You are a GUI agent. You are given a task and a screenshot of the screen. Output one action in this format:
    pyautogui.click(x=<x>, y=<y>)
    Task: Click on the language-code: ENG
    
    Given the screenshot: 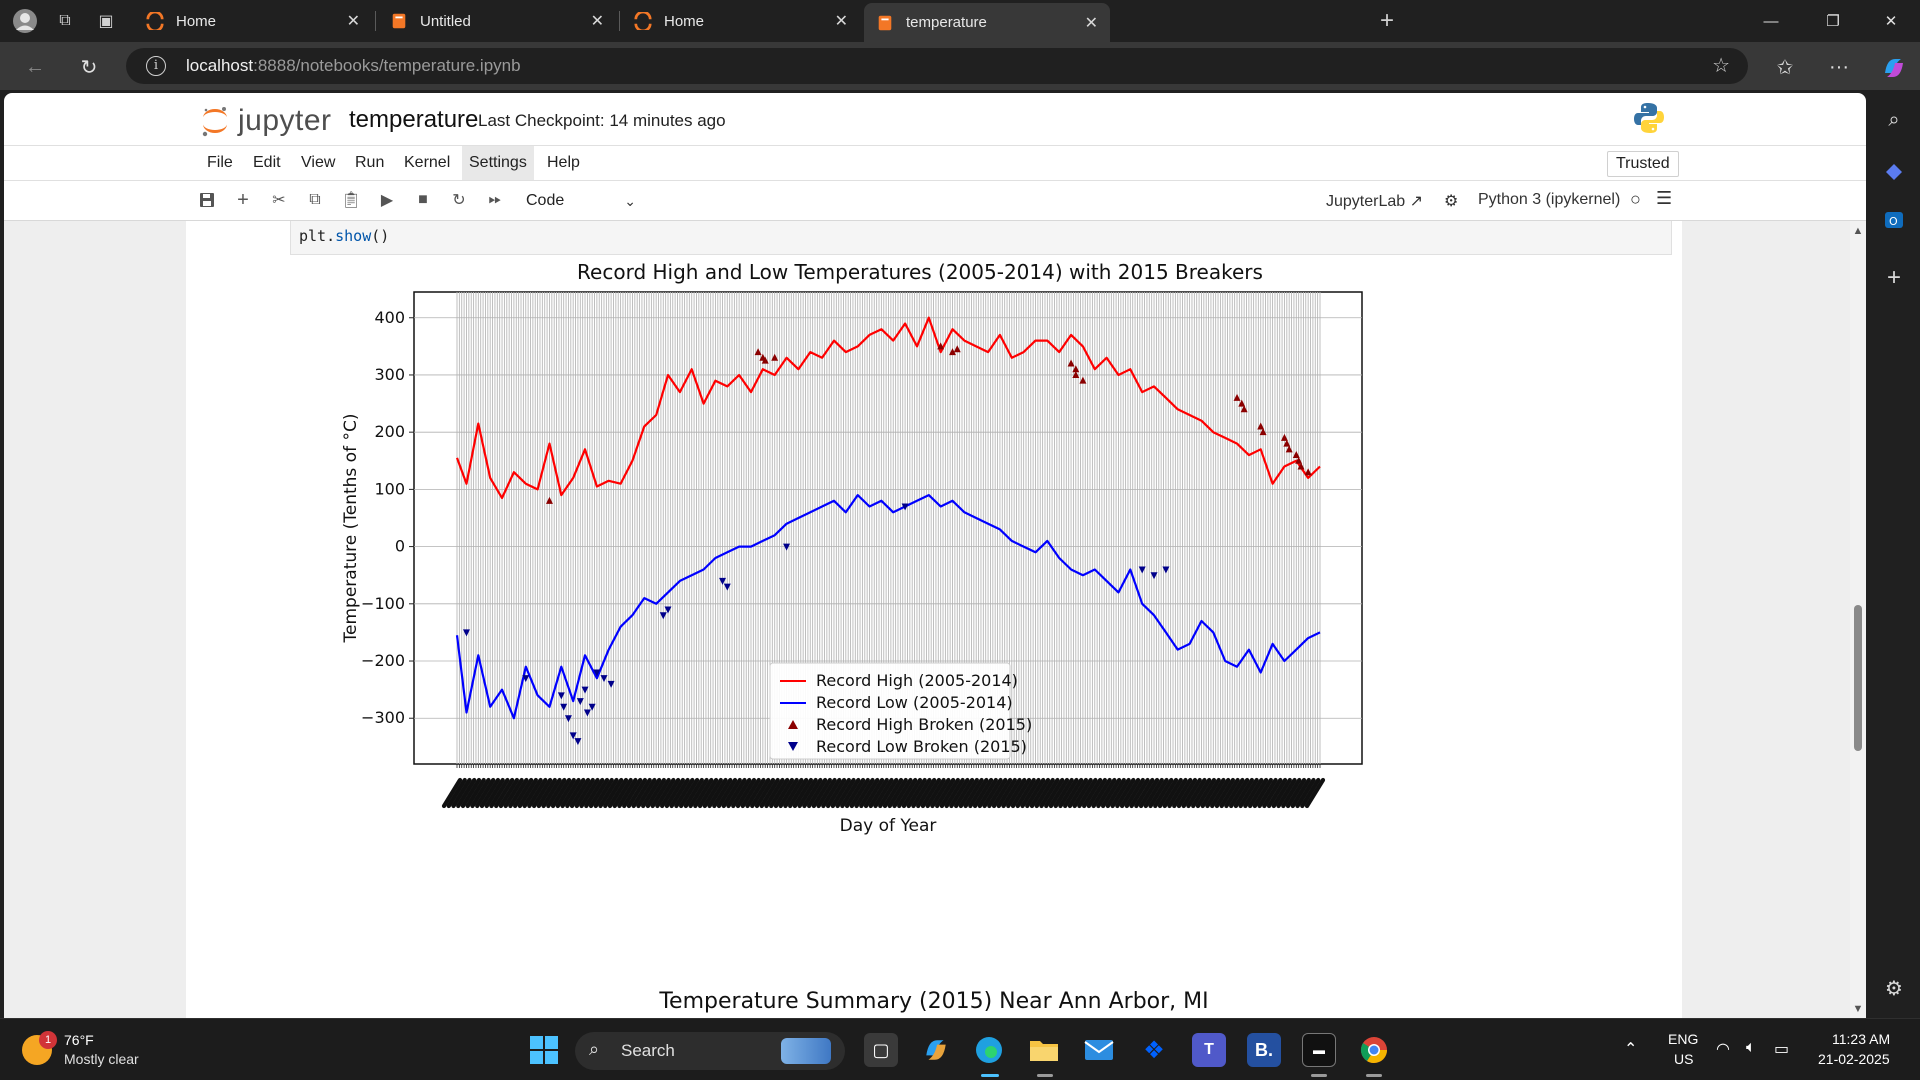 What is the action you would take?
    pyautogui.click(x=1683, y=1039)
    